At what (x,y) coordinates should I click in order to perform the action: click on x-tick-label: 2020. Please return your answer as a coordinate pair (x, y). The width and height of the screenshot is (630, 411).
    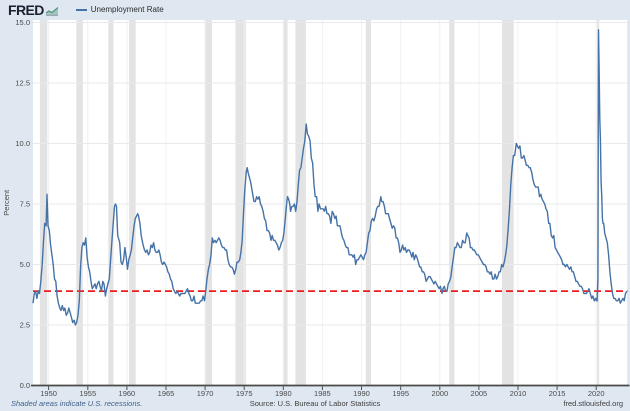
    Looking at the image, I should click on (596, 393).